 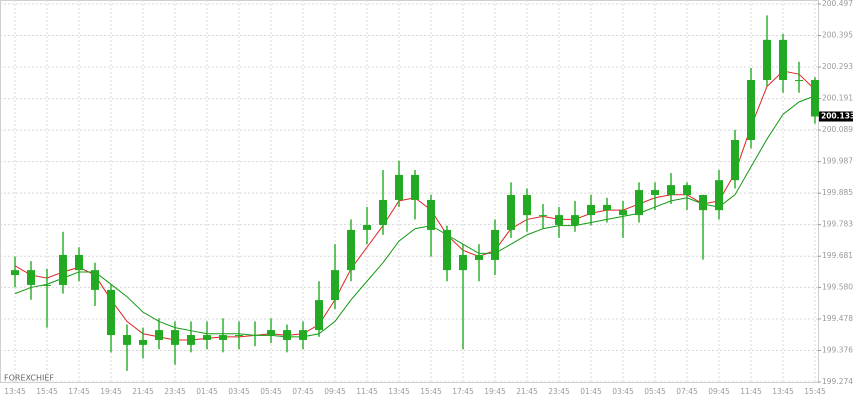 I want to click on y-tick-label: 199.478, so click(x=837, y=318).